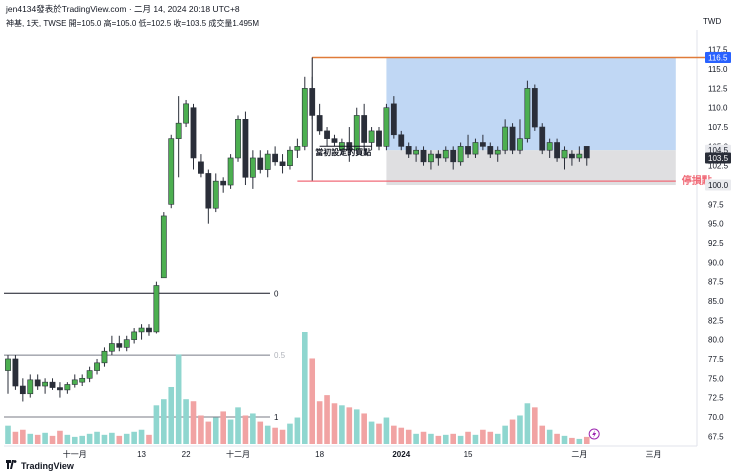 This screenshot has height=476, width=740. What do you see at coordinates (280, 355) in the screenshot?
I see `fib-level-label: 0.5` at bounding box center [280, 355].